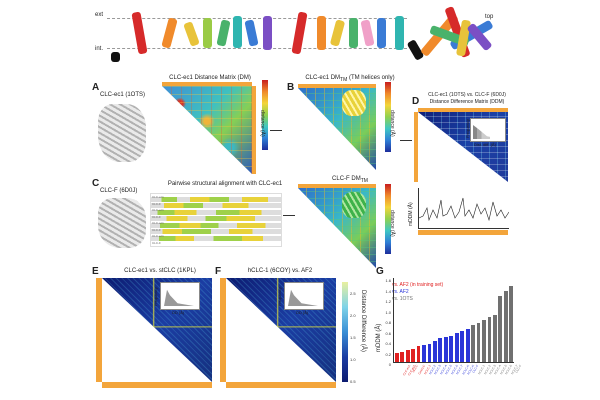  What do you see at coordinates (260, 33) in the screenshot?
I see `topology-diagram: ext int.` at bounding box center [260, 33].